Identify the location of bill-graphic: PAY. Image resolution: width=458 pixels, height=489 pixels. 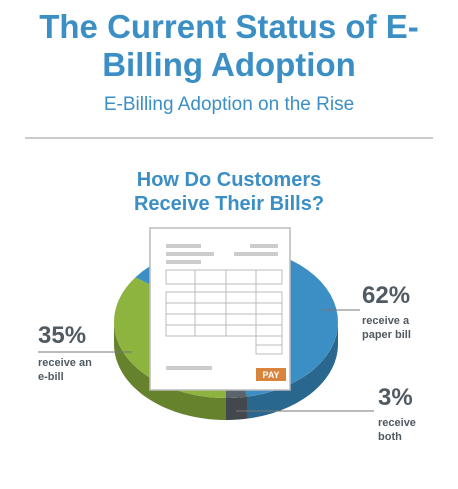
(220, 309).